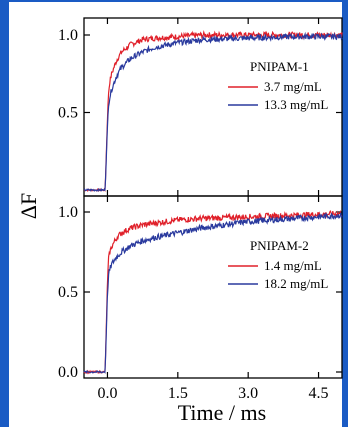 This screenshot has width=348, height=427. Describe the element at coordinates (178, 393) in the screenshot. I see `x-tick-label: 1.5` at that location.